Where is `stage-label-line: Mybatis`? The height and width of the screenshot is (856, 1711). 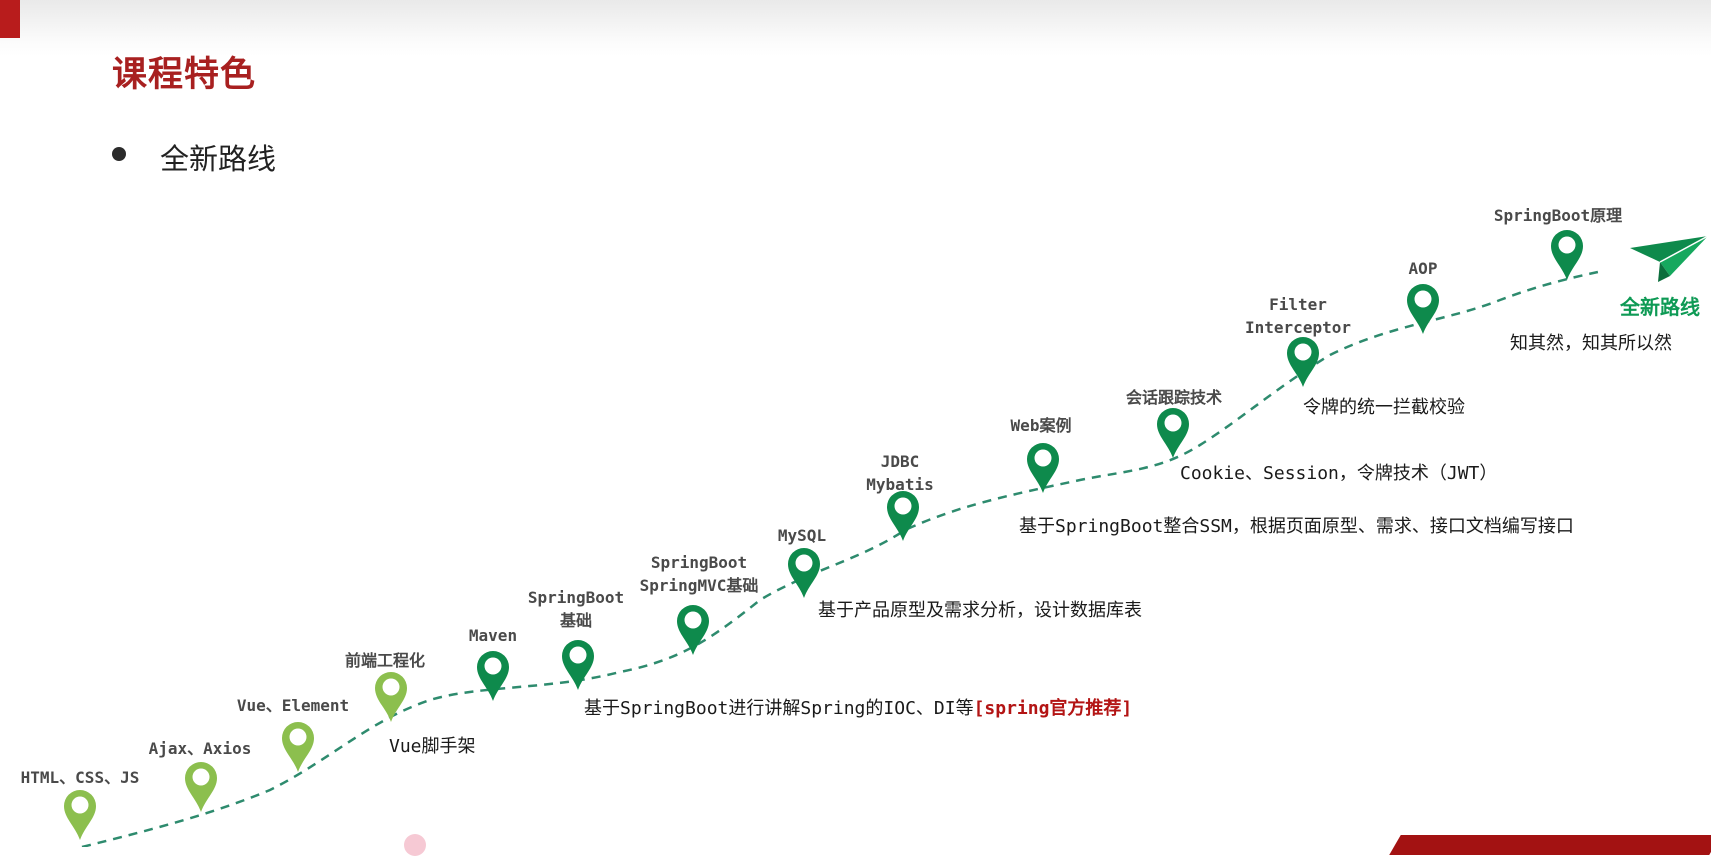 stage-label-line: Mybatis is located at coordinates (899, 484).